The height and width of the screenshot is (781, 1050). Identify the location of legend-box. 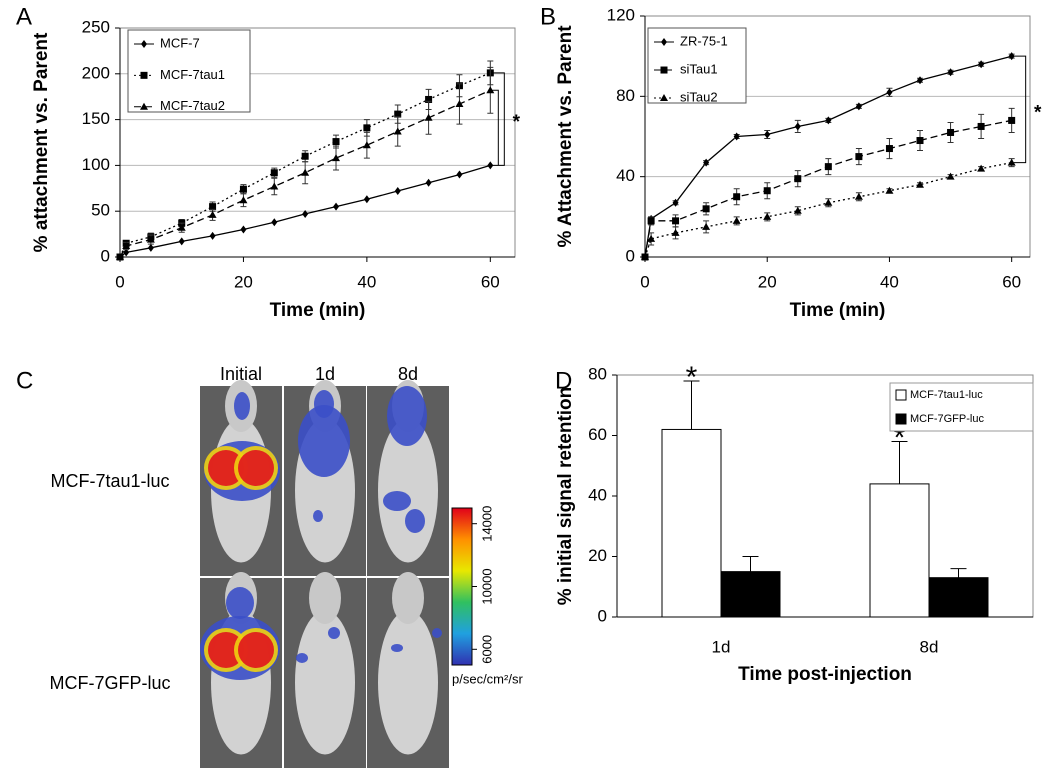
(961, 407).